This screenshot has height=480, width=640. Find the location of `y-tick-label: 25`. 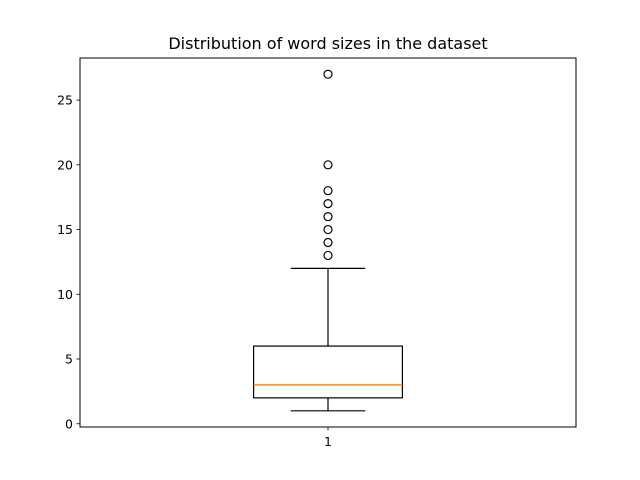

y-tick-label: 25 is located at coordinates (65, 100).